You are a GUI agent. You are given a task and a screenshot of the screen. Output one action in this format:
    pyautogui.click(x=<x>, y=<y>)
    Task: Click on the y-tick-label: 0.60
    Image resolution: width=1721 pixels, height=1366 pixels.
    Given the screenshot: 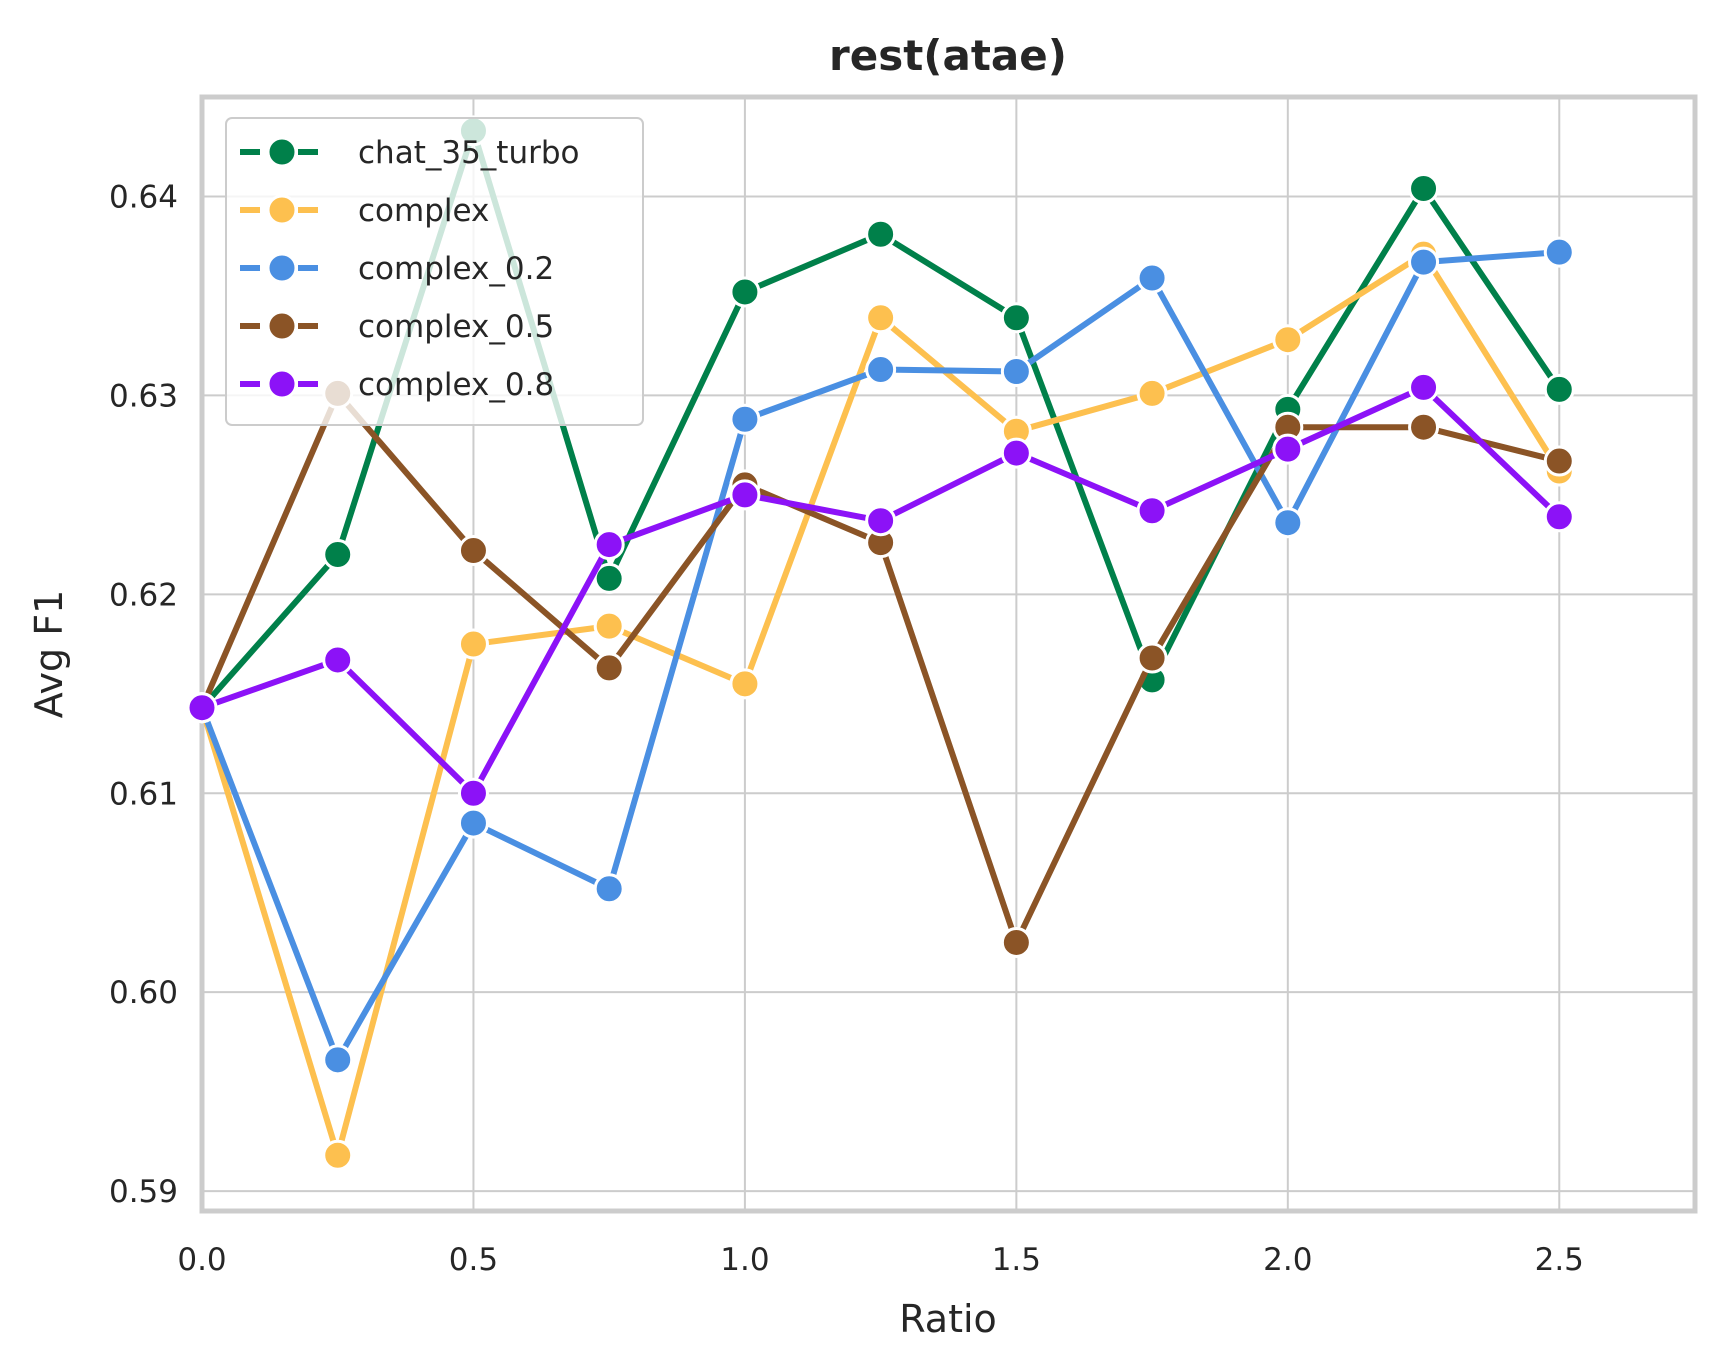 What is the action you would take?
    pyautogui.click(x=143, y=993)
    